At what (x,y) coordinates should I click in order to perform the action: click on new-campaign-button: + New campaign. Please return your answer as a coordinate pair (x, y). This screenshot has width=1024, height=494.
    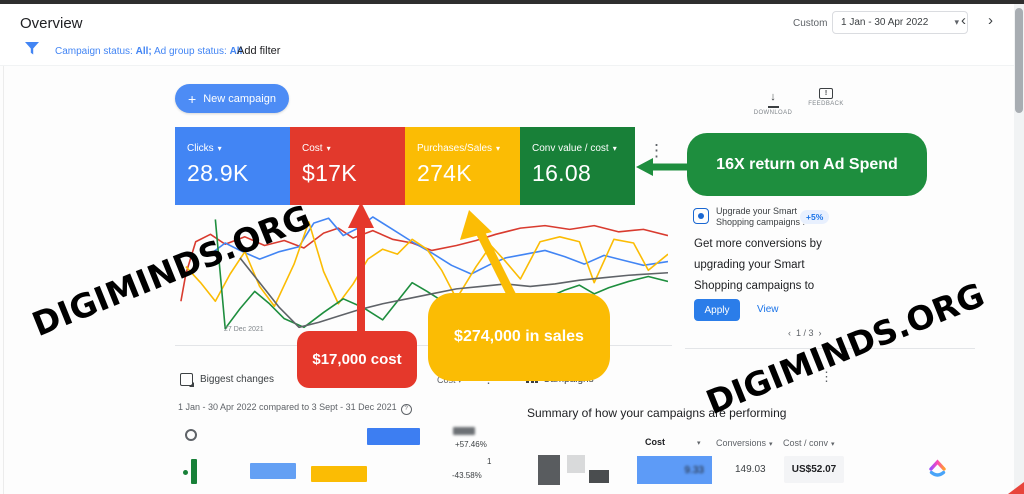
    Looking at the image, I should click on (232, 98).